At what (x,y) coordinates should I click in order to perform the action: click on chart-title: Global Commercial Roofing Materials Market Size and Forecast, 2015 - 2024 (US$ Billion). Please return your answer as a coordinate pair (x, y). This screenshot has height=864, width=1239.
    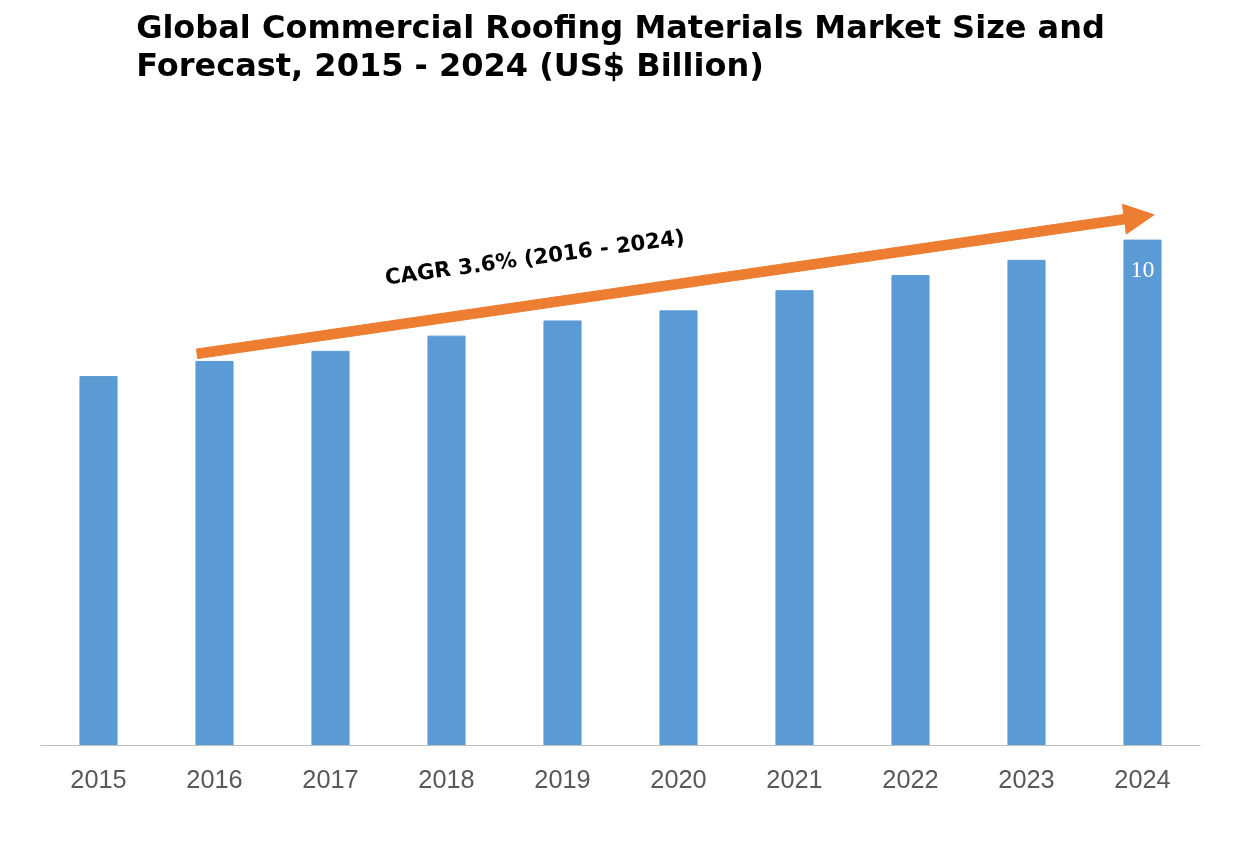
    Looking at the image, I should click on (620, 45).